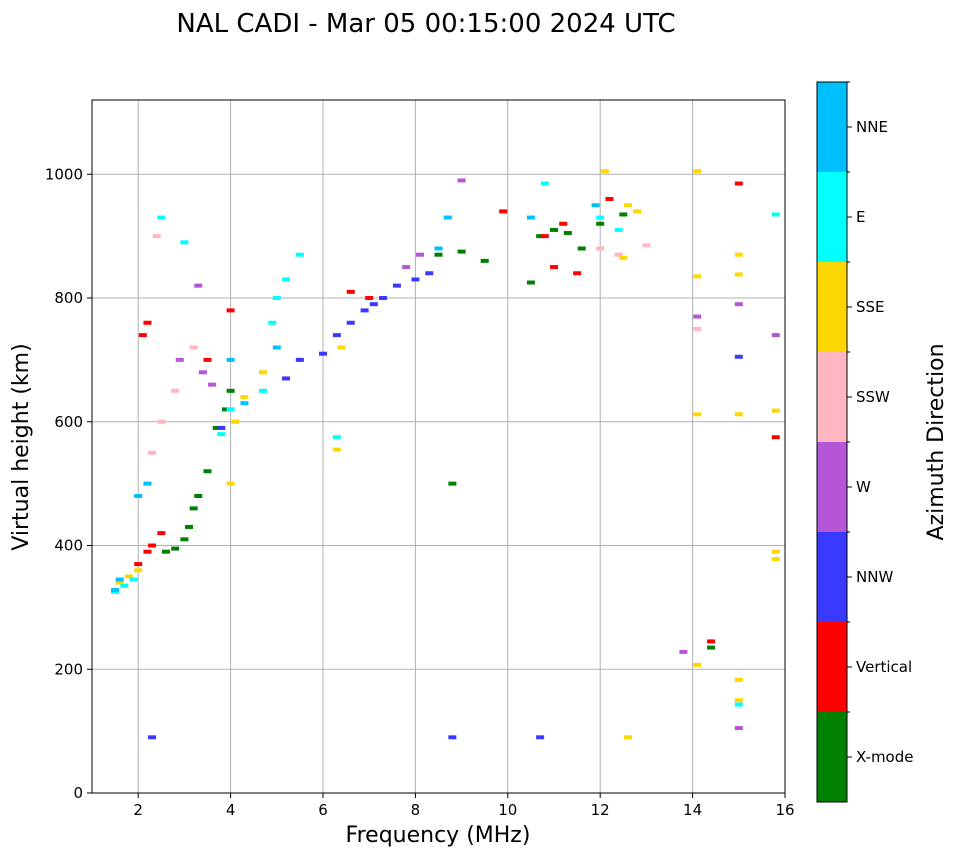 The height and width of the screenshot is (857, 958). I want to click on colorbar-label-nne: NNE, so click(872, 127).